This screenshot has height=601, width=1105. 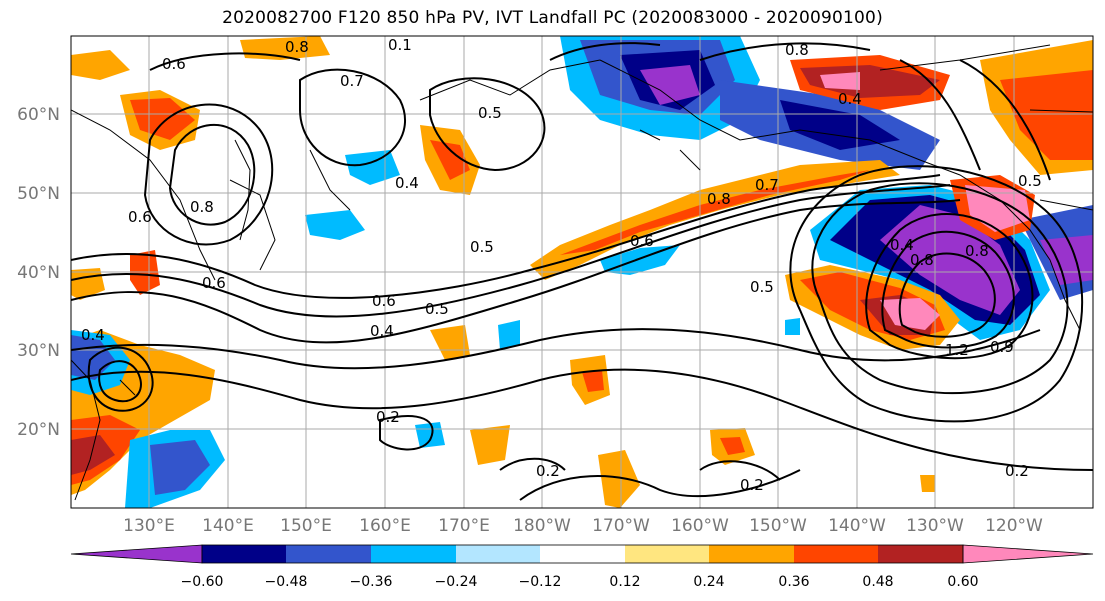 What do you see at coordinates (957, 350) in the screenshot?
I see `contour-label: 1.2` at bounding box center [957, 350].